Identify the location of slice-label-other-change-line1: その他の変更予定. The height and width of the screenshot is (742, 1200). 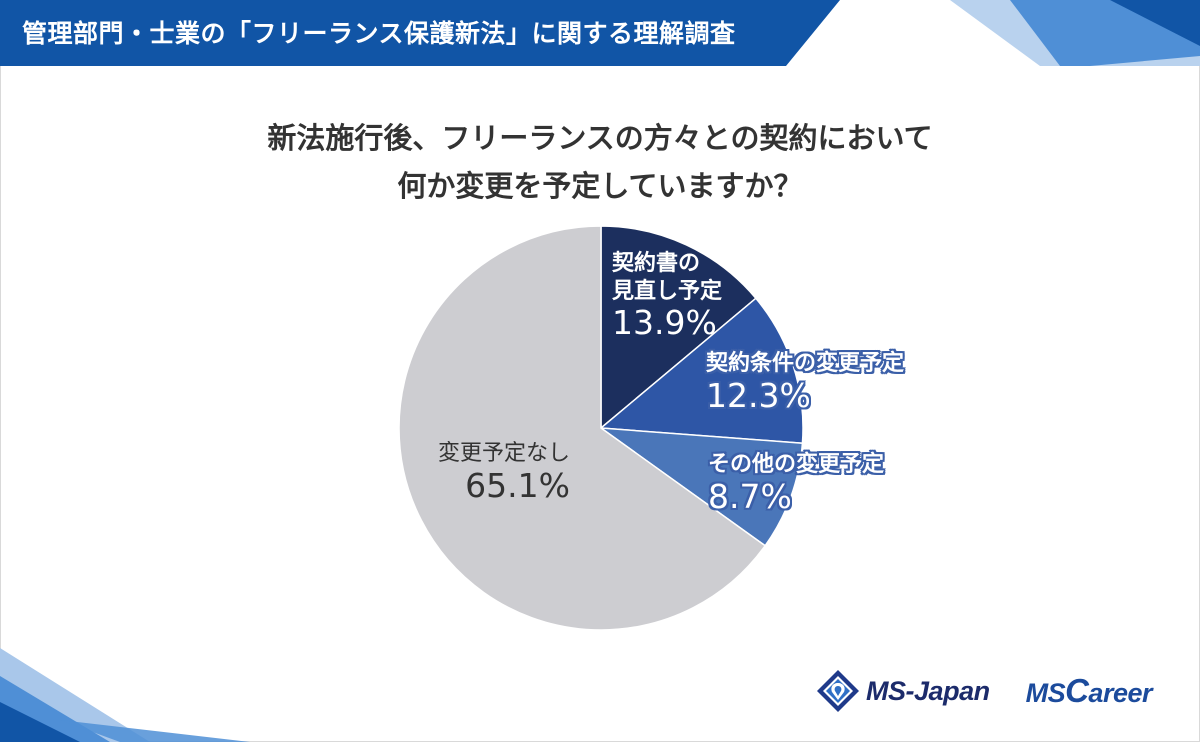
(796, 464).